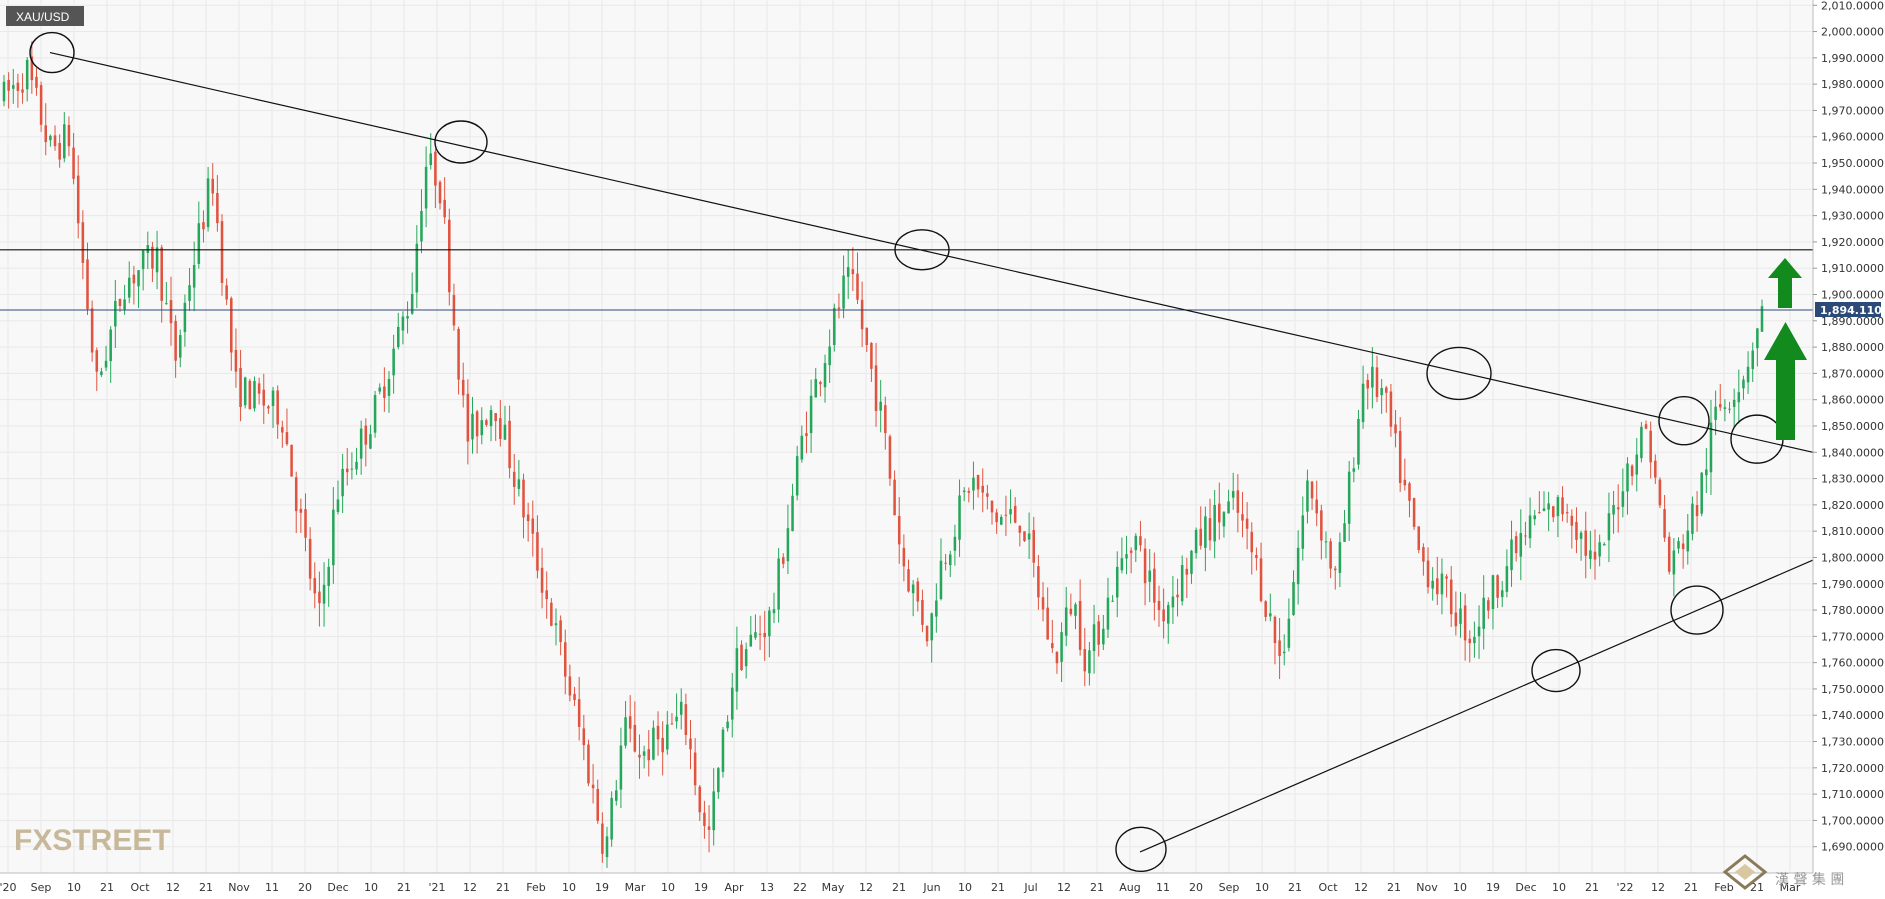  What do you see at coordinates (1852, 268) in the screenshot?
I see `y-tick-label: 1,910.0000` at bounding box center [1852, 268].